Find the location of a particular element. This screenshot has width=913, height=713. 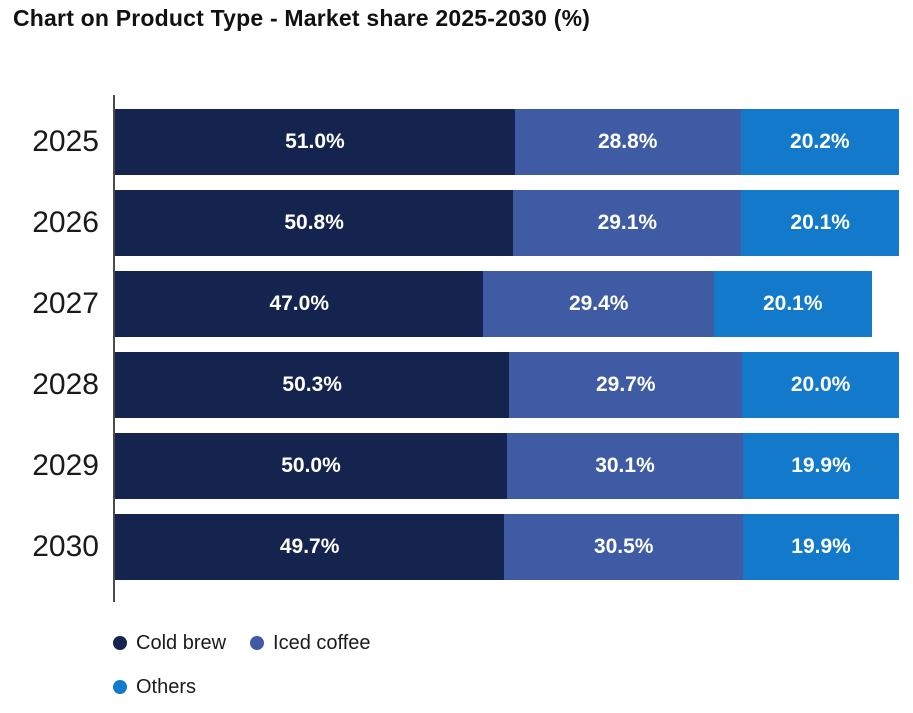

bar-segment-cold-brew: 49.7% is located at coordinates (310, 547).